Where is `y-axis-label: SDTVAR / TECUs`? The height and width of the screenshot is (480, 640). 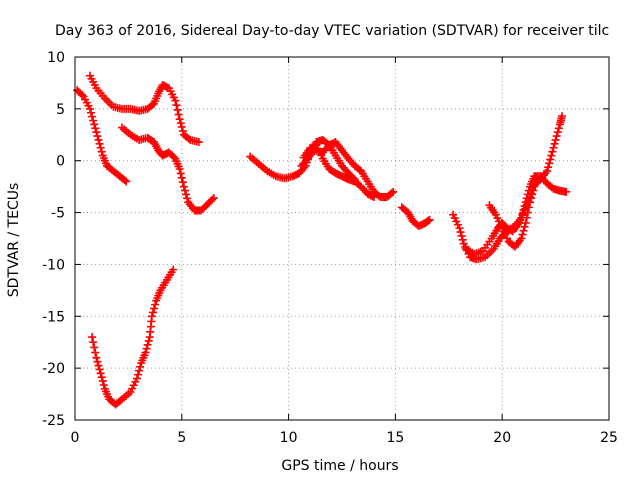
y-axis-label: SDTVAR / TECUs is located at coordinates (14, 240).